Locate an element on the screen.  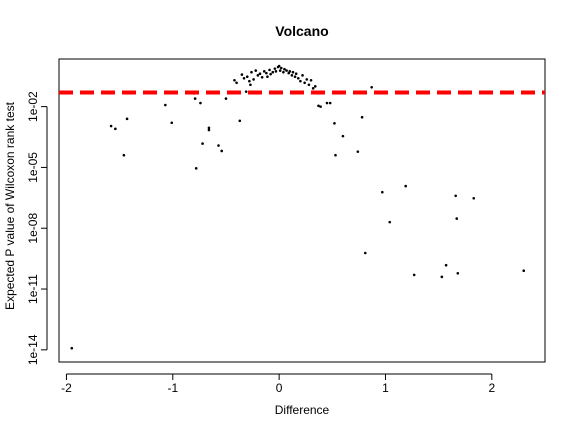
x-tick-label: 1 is located at coordinates (385, 388).